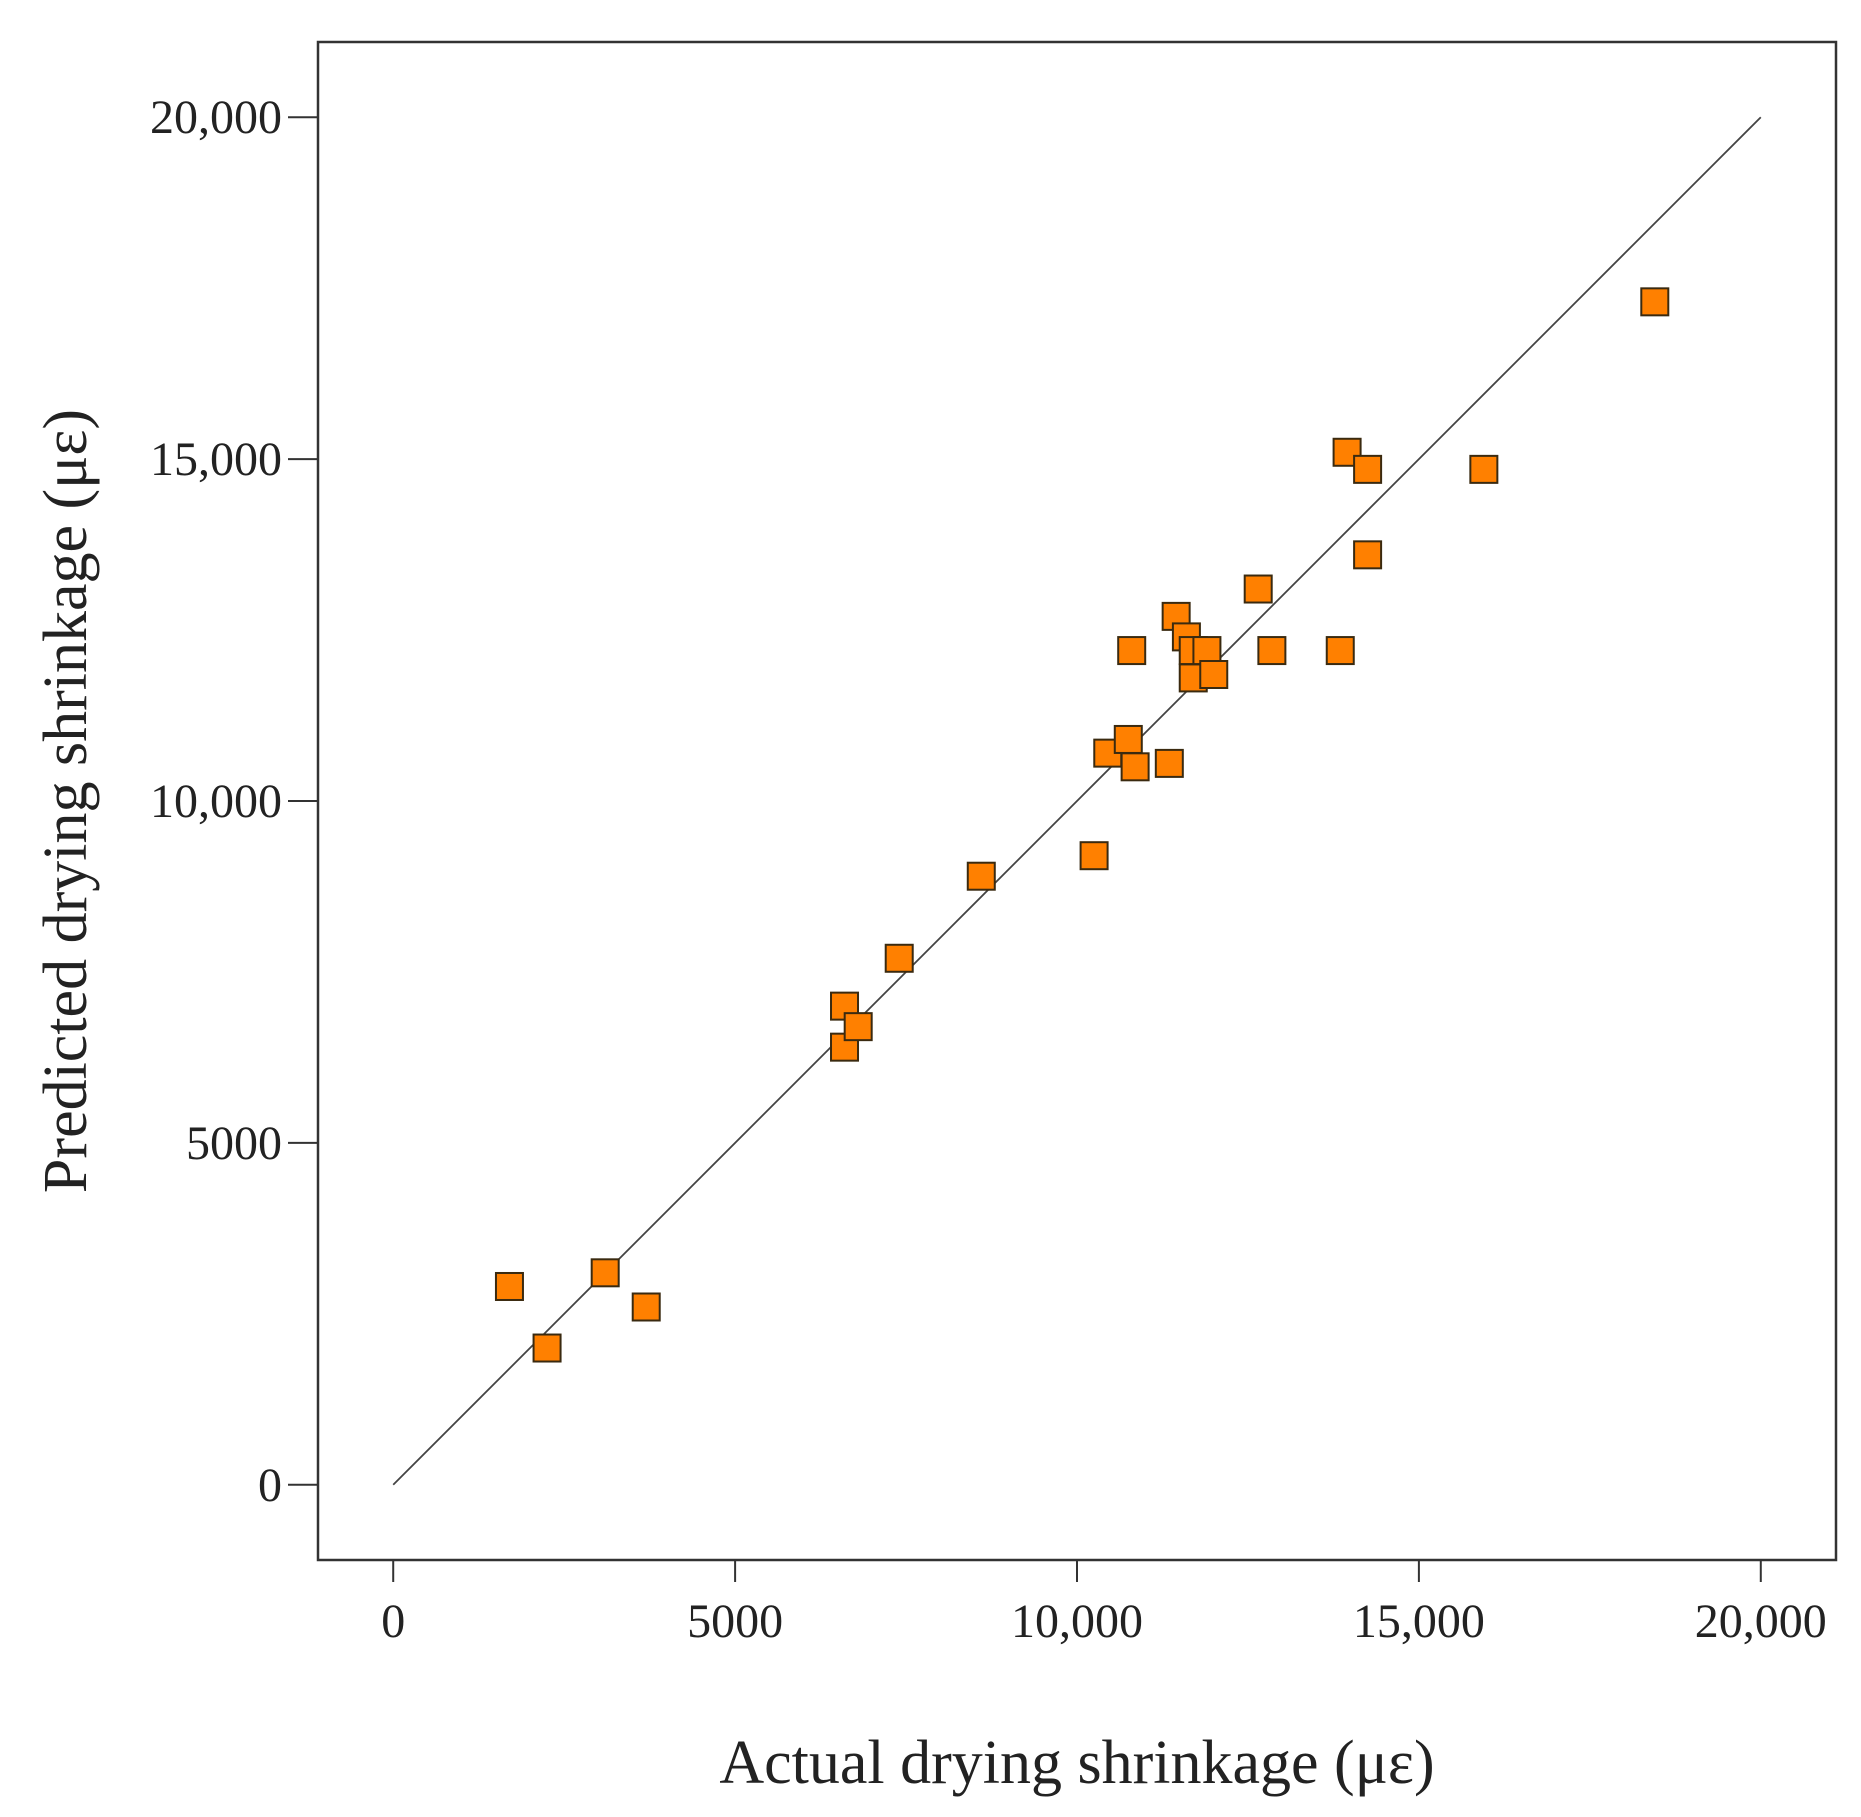 This screenshot has height=1817, width=1861. I want to click on y-tick-label: 5000, so click(234, 1143).